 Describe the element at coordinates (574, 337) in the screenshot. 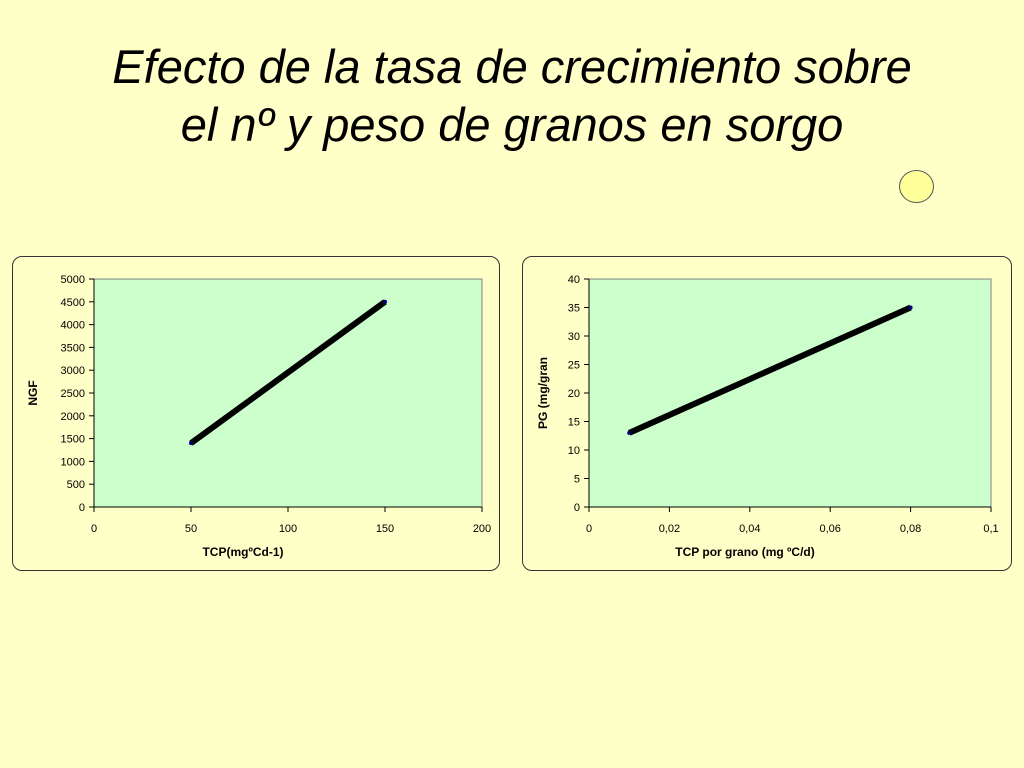

I see `y-tick-label: 30` at that location.